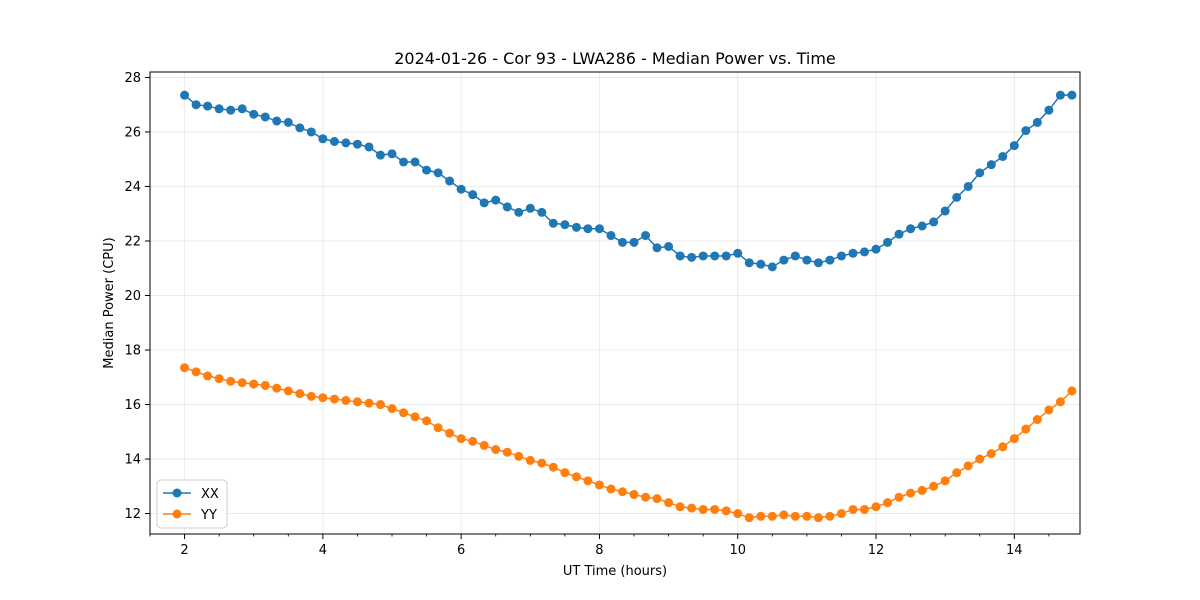 This screenshot has height=600, width=1200. I want to click on y-tick-label: 22, so click(132, 241).